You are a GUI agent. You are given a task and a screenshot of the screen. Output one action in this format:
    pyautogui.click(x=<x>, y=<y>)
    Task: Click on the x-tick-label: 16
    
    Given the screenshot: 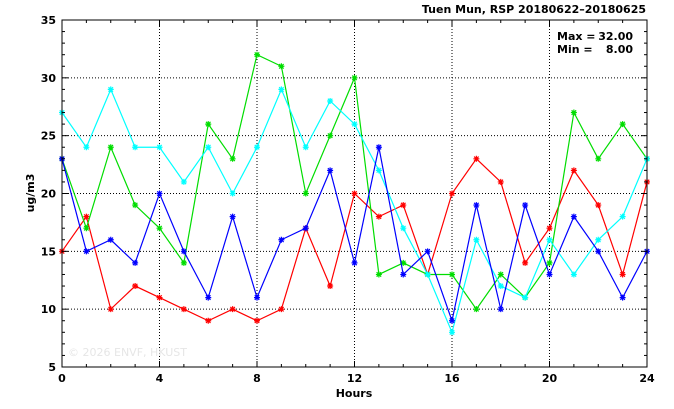 What is the action you would take?
    pyautogui.click(x=452, y=378)
    